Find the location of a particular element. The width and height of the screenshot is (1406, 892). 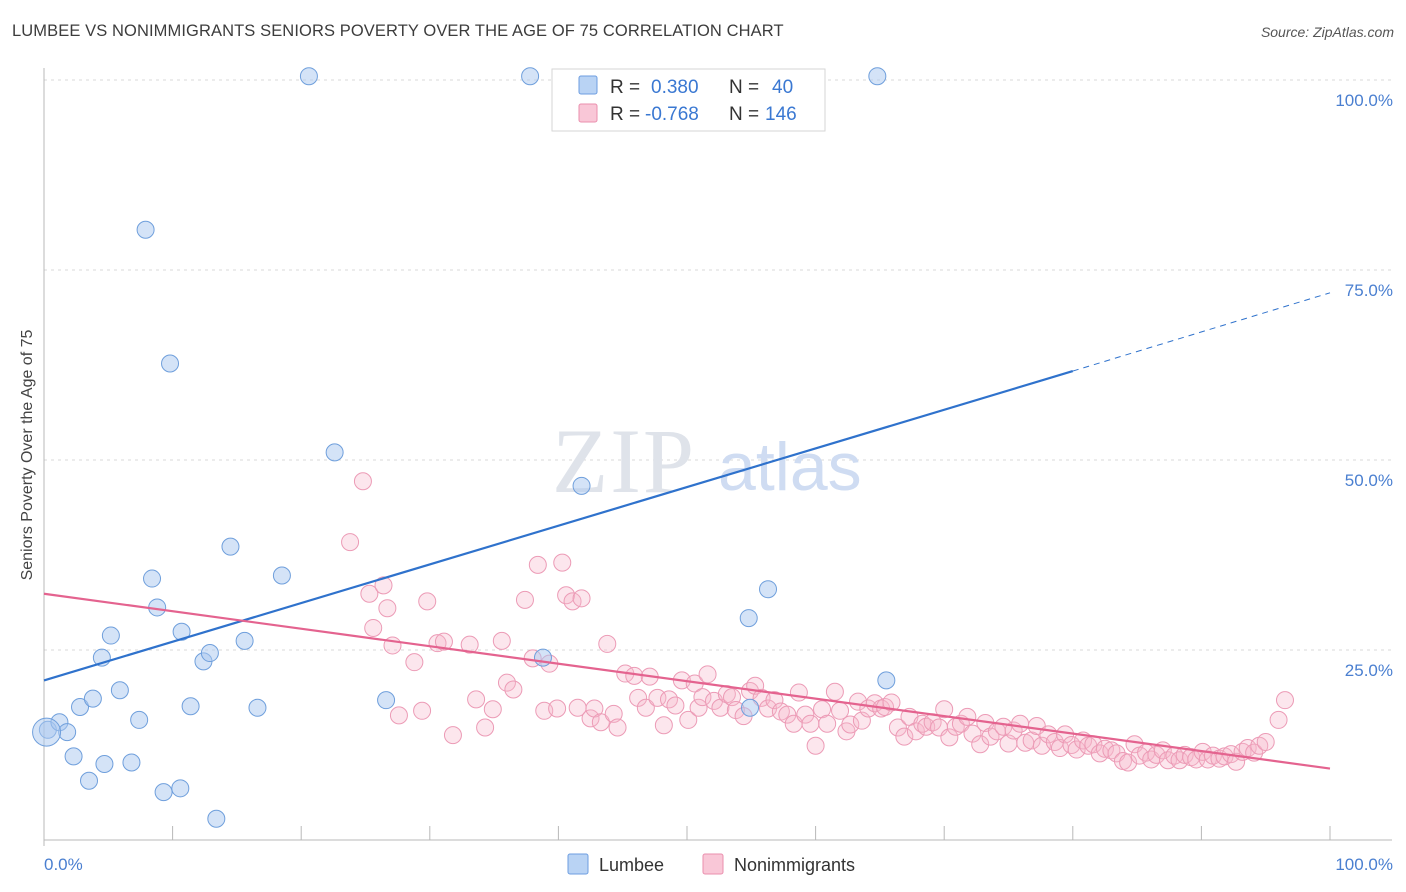

legend-box: R = 0.380 N = 40 R = -0.768 N = 146 is located at coordinates (688, 100).